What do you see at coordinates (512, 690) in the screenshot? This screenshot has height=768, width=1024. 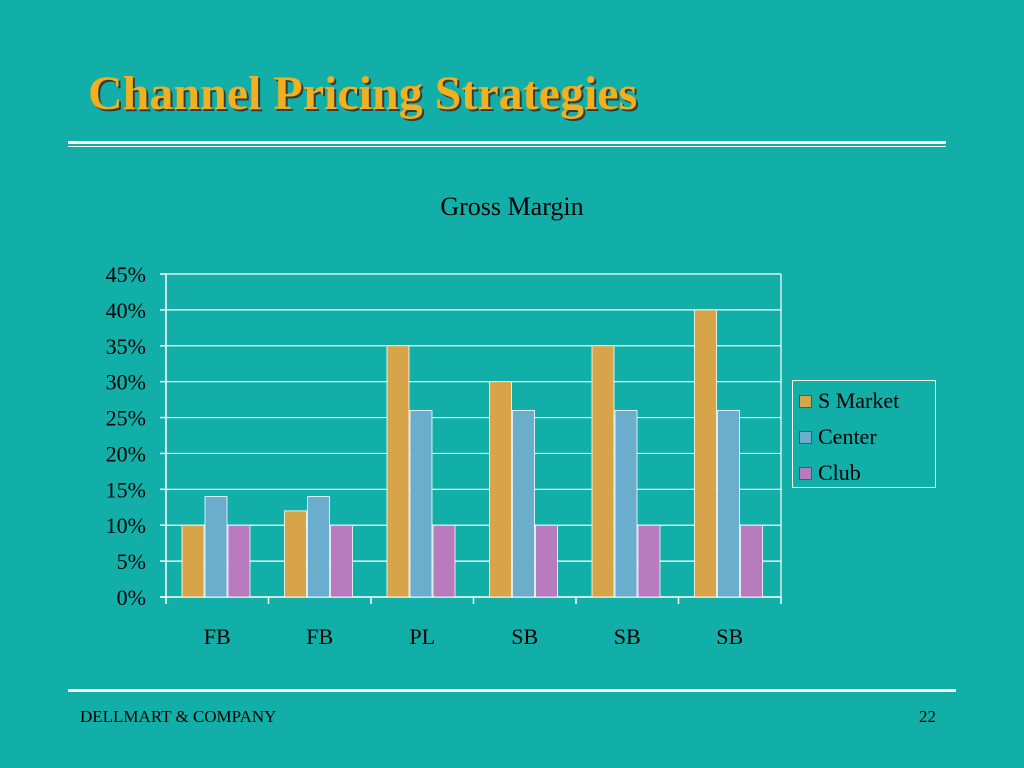 I see `footer-divider` at bounding box center [512, 690].